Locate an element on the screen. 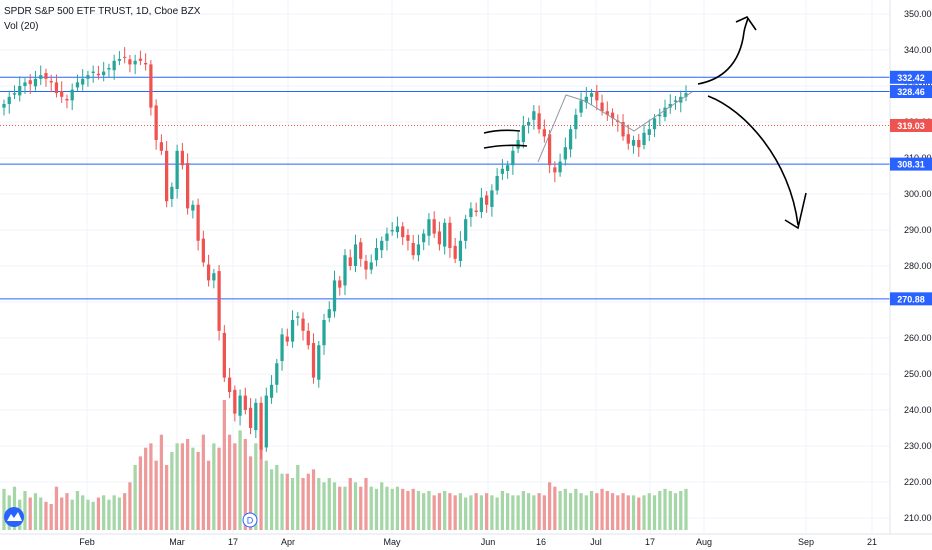 The width and height of the screenshot is (932, 550). trendline-drawing is located at coordinates (615, 127).